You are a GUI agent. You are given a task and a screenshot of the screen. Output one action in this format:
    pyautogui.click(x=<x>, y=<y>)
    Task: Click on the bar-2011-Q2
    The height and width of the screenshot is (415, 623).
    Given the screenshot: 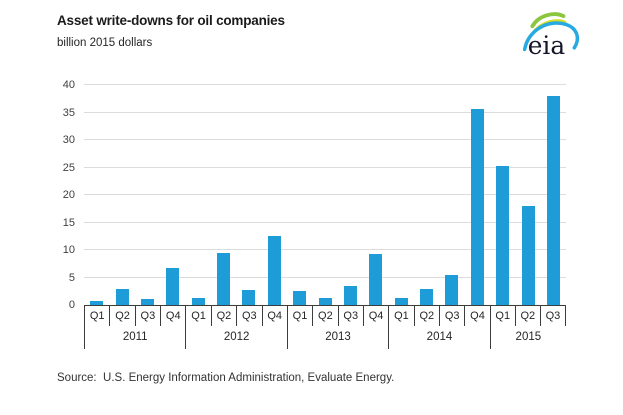 What is the action you would take?
    pyautogui.click(x=122, y=296)
    